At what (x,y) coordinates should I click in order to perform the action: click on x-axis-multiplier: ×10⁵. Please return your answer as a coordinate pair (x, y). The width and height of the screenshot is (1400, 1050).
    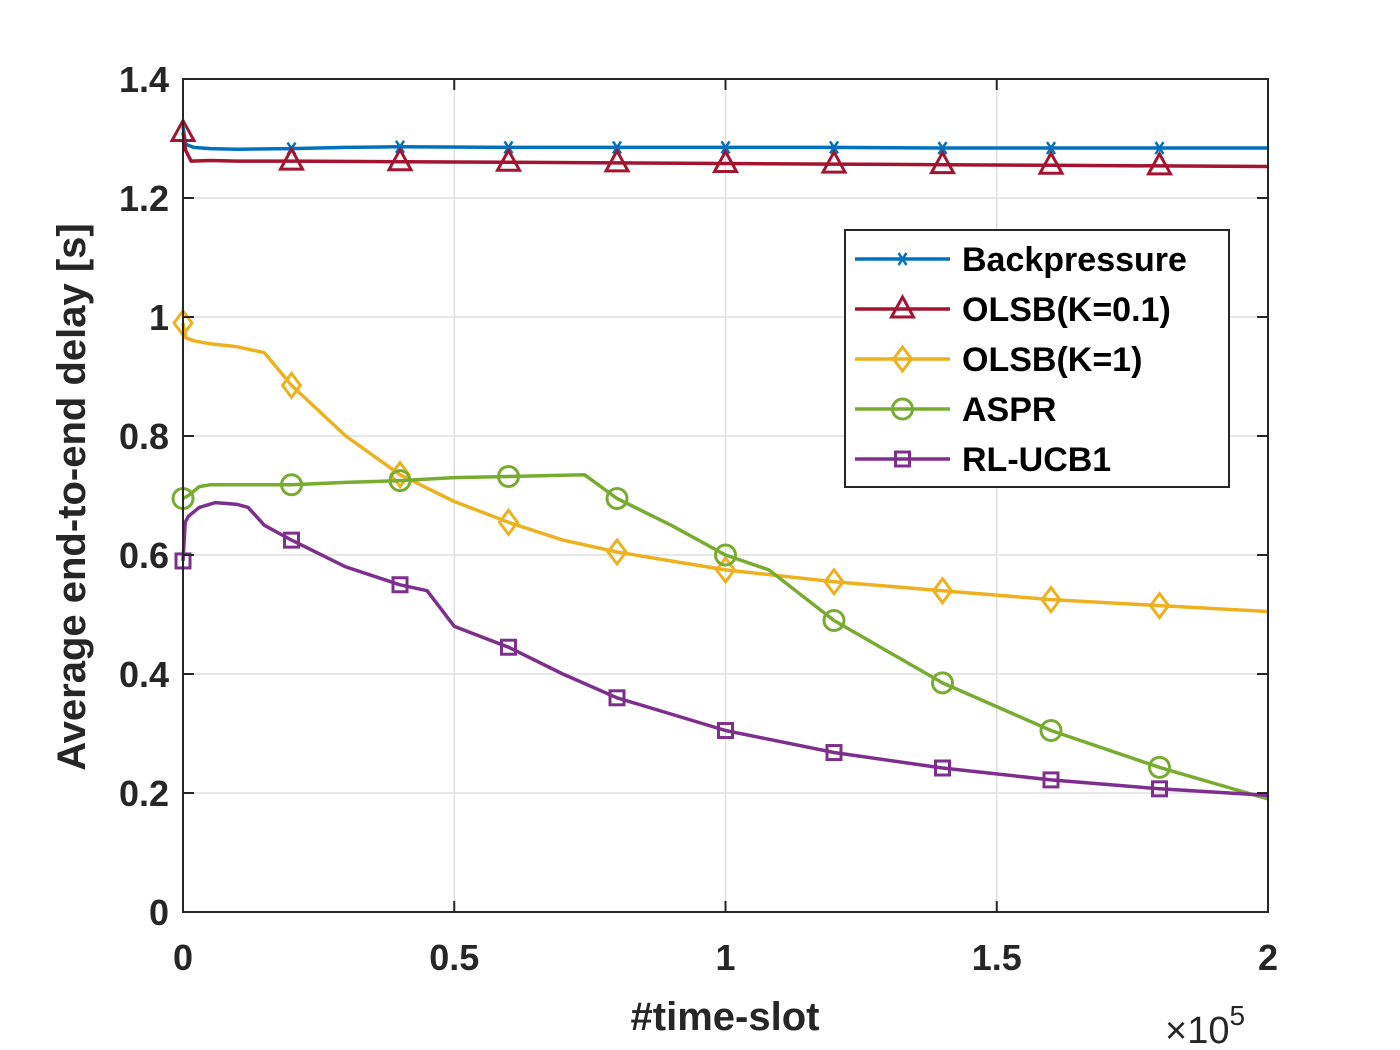
    Looking at the image, I should click on (1205, 1025).